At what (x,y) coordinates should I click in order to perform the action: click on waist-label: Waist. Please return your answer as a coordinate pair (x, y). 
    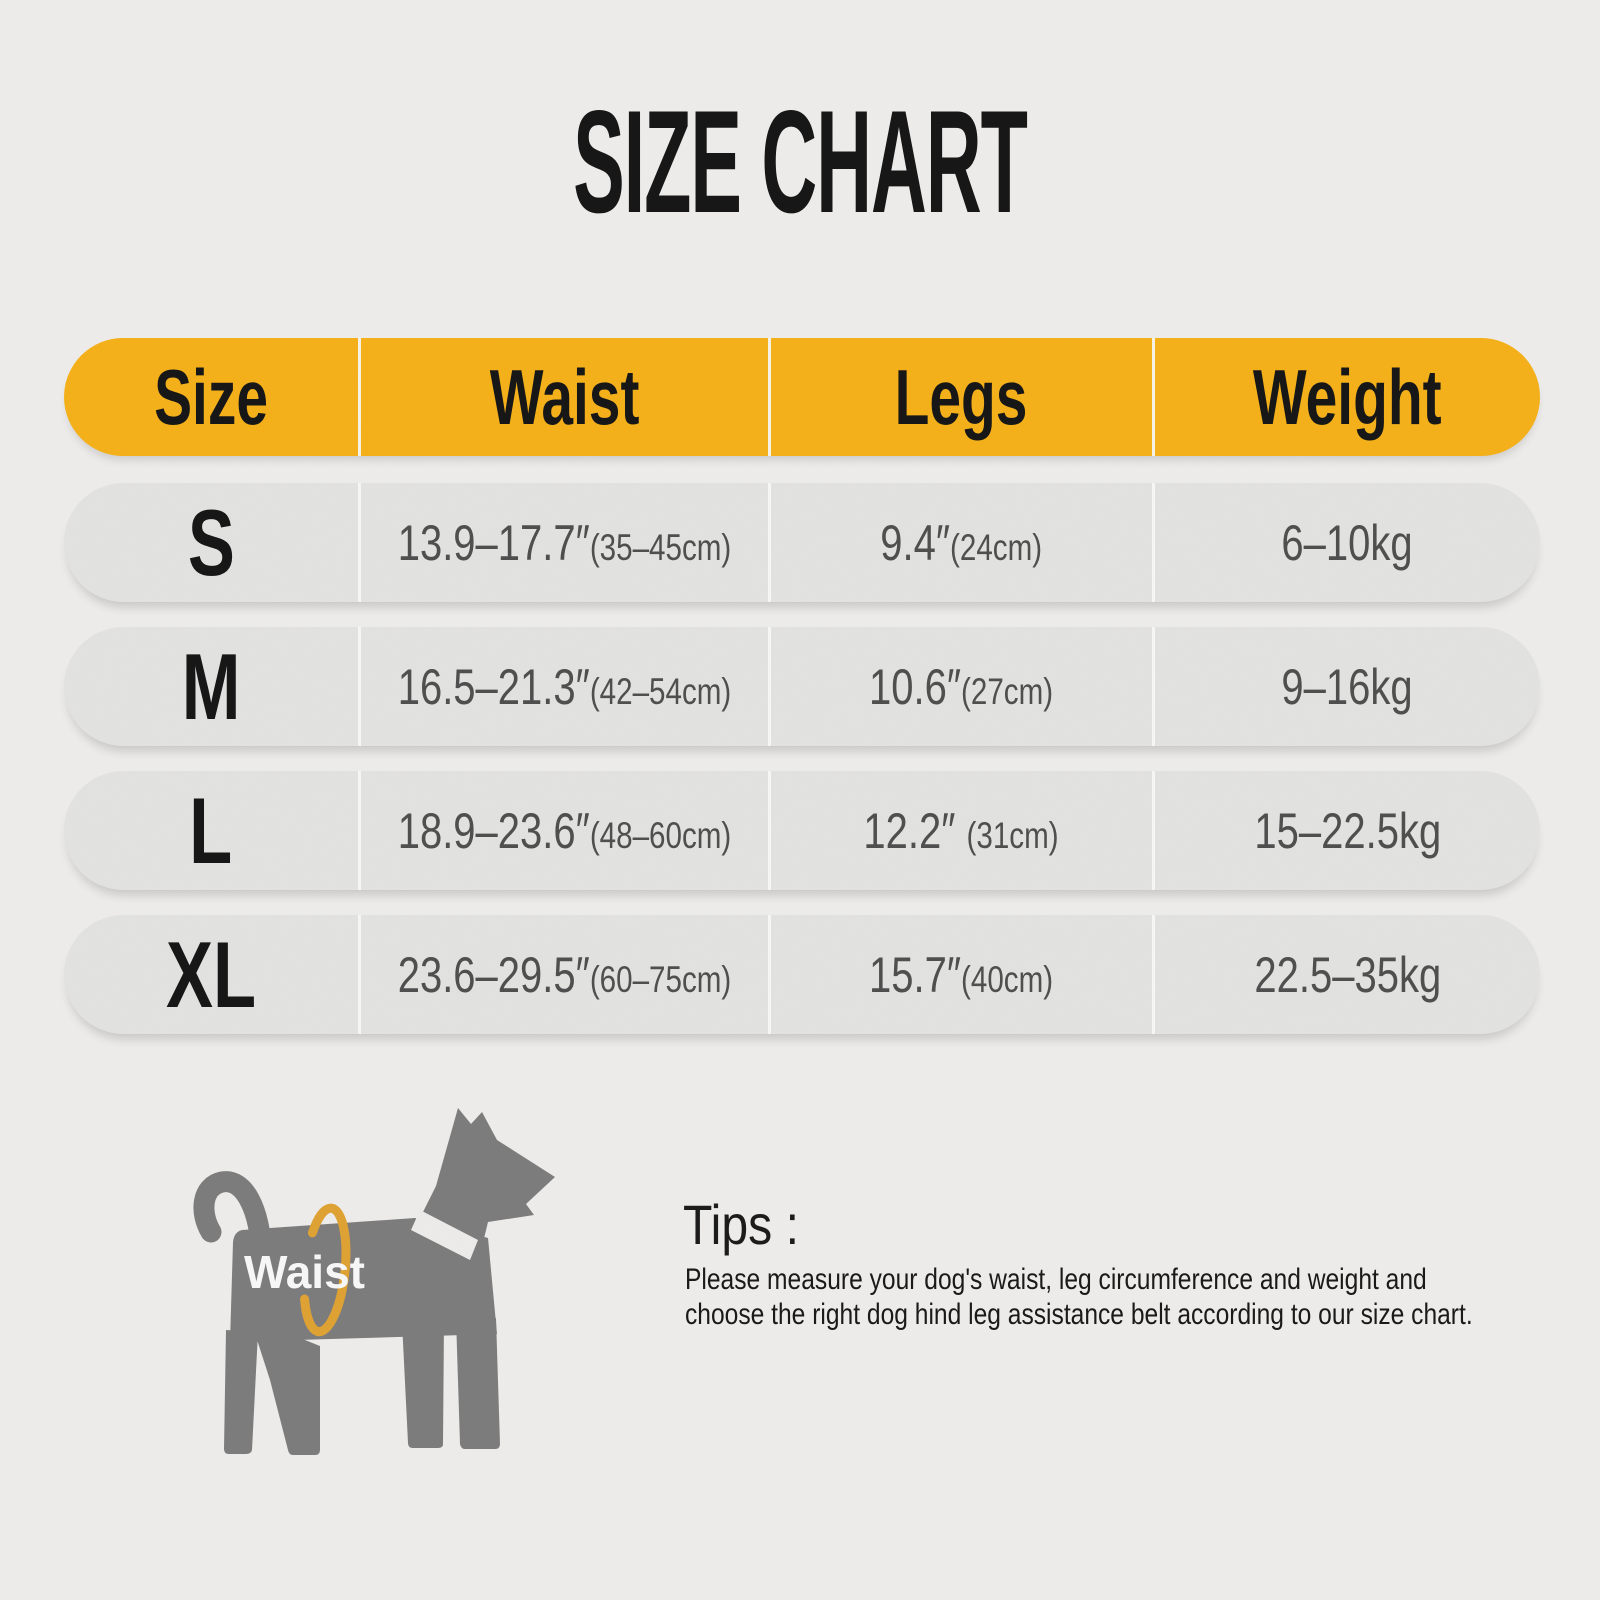
    Looking at the image, I should click on (304, 1272).